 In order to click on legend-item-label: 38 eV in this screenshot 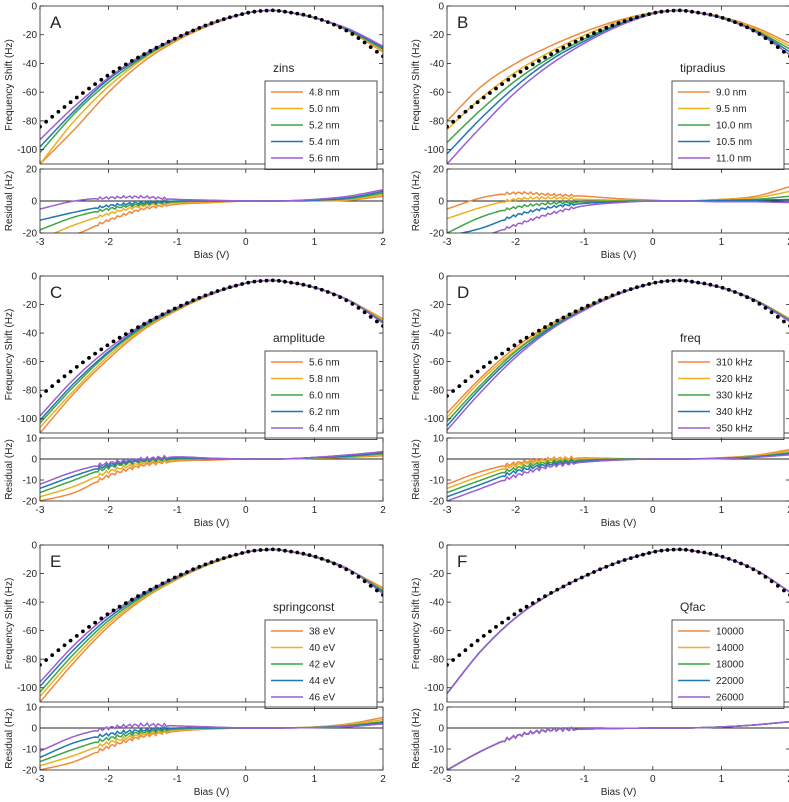, I will do `click(322, 632)`.